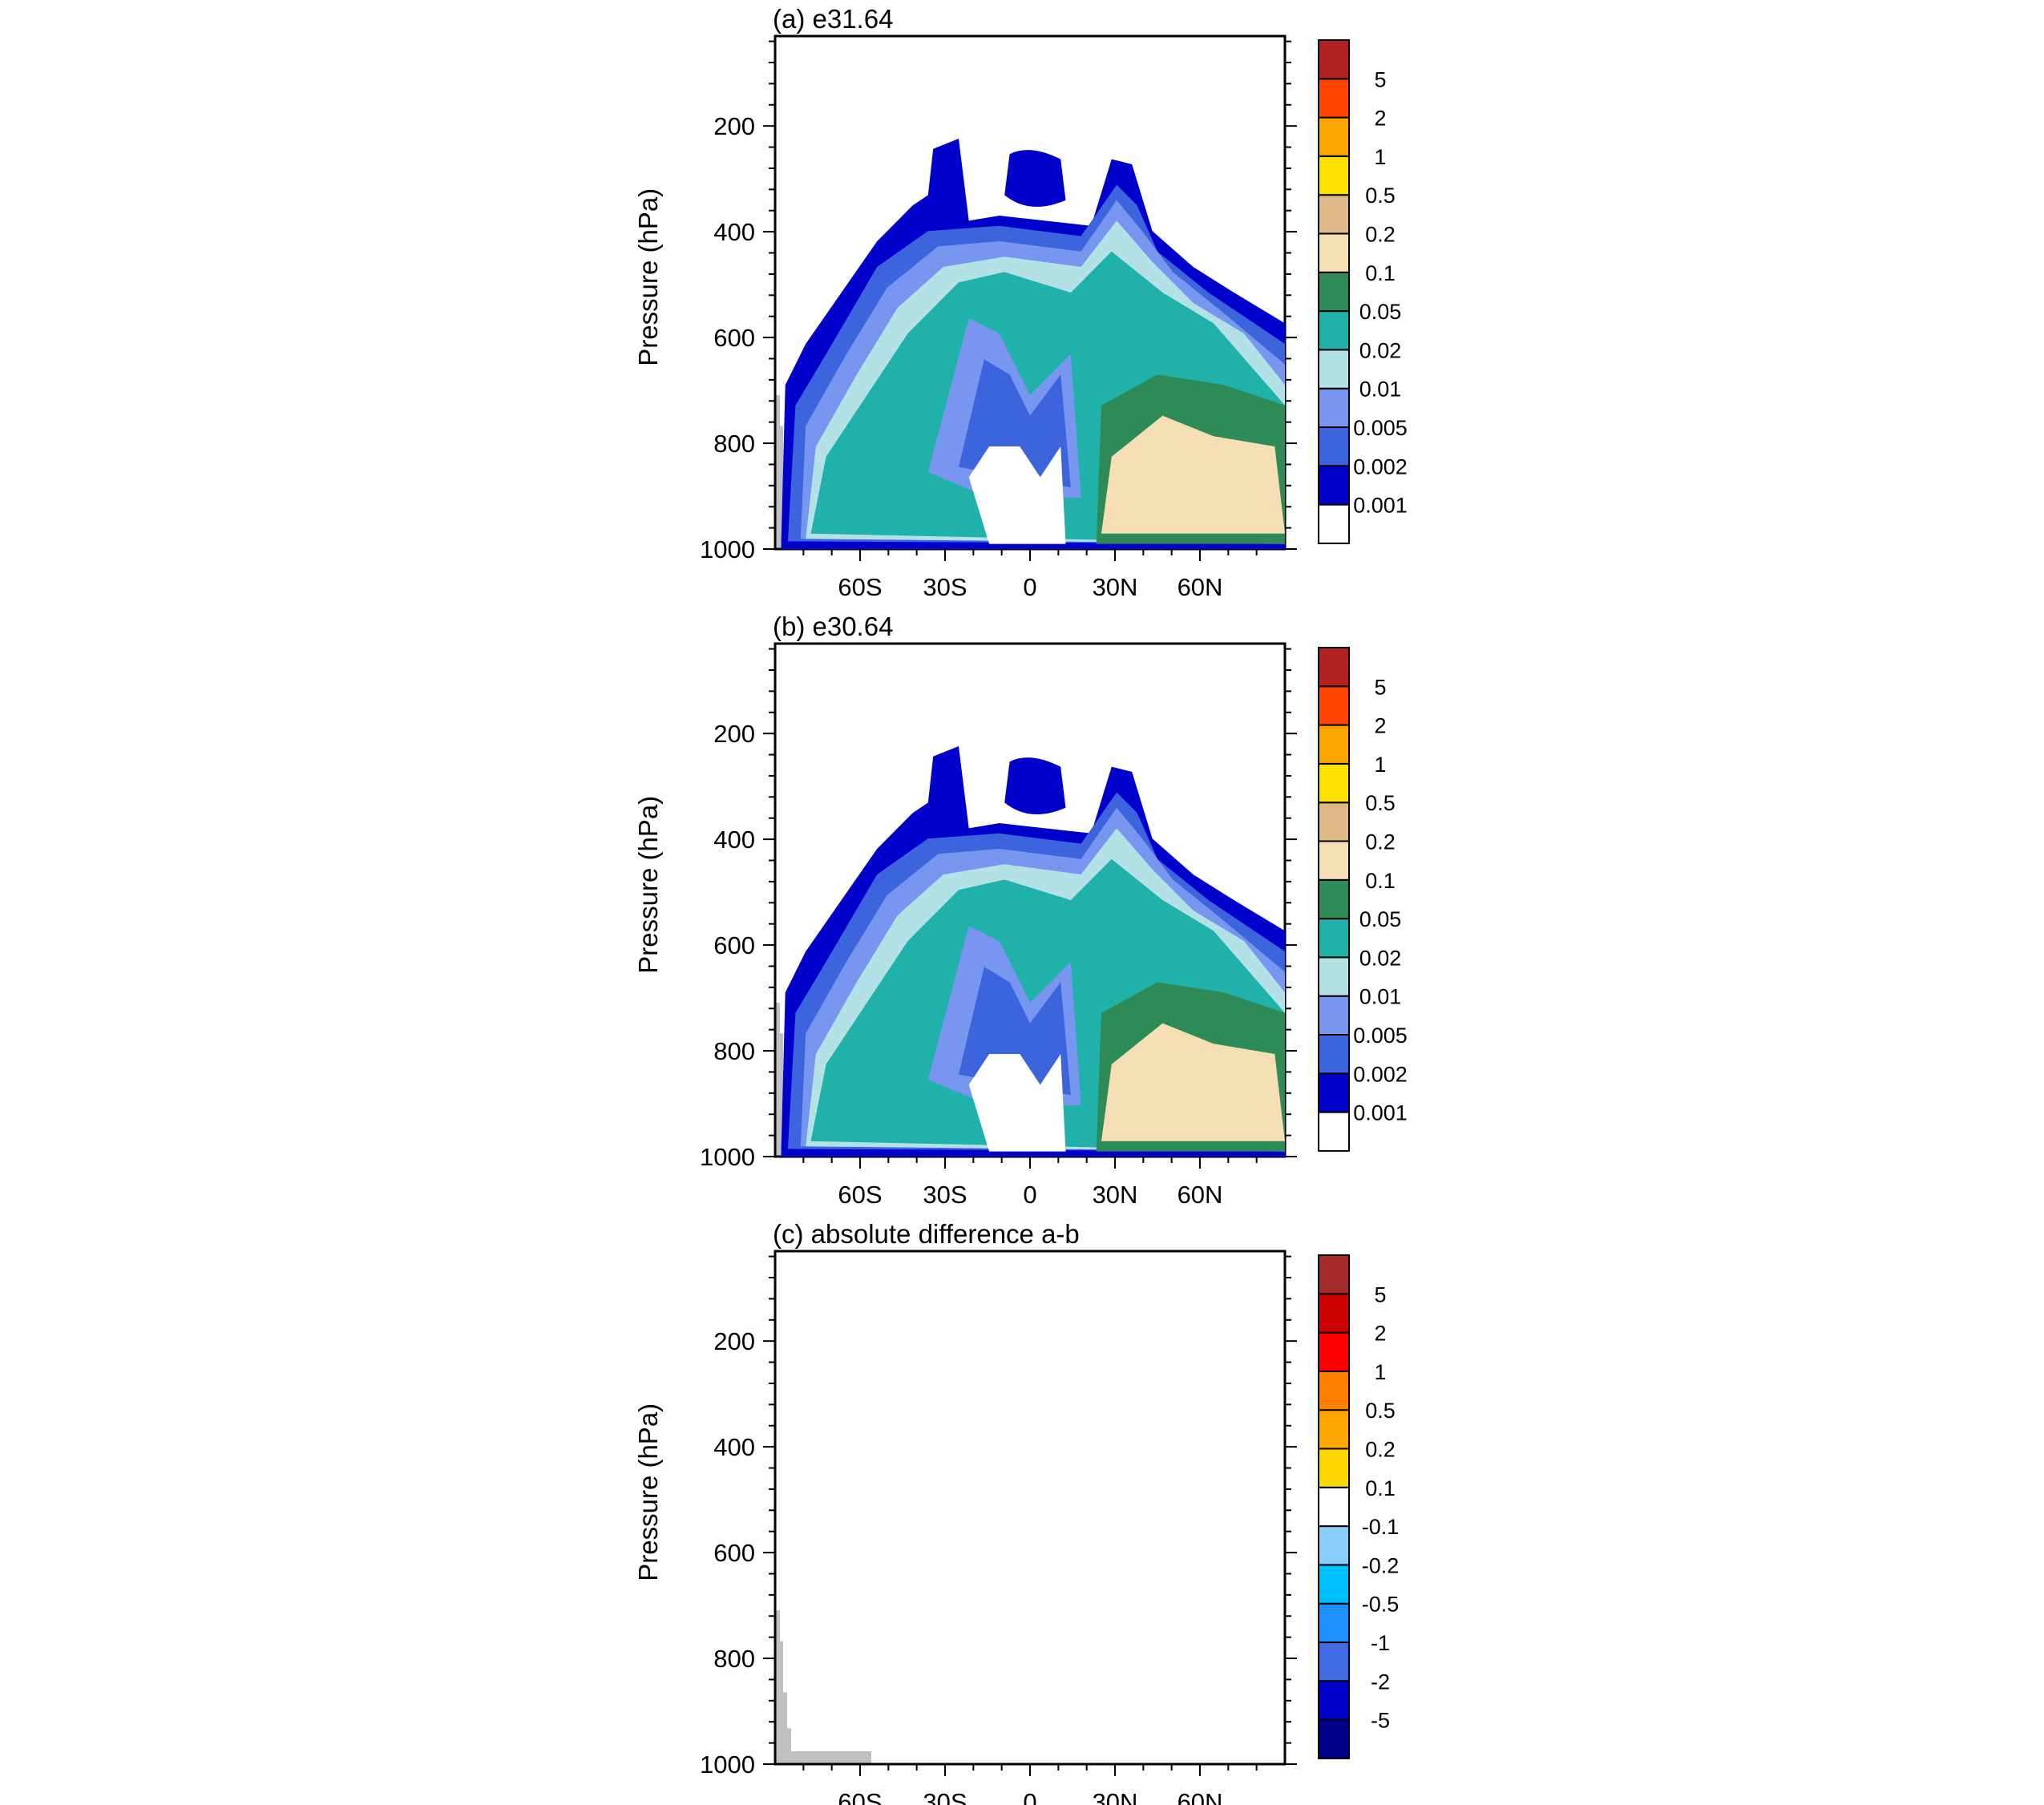 The image size is (2044, 1805). What do you see at coordinates (1380, 79) in the screenshot?
I see `colorbar-label: 5` at bounding box center [1380, 79].